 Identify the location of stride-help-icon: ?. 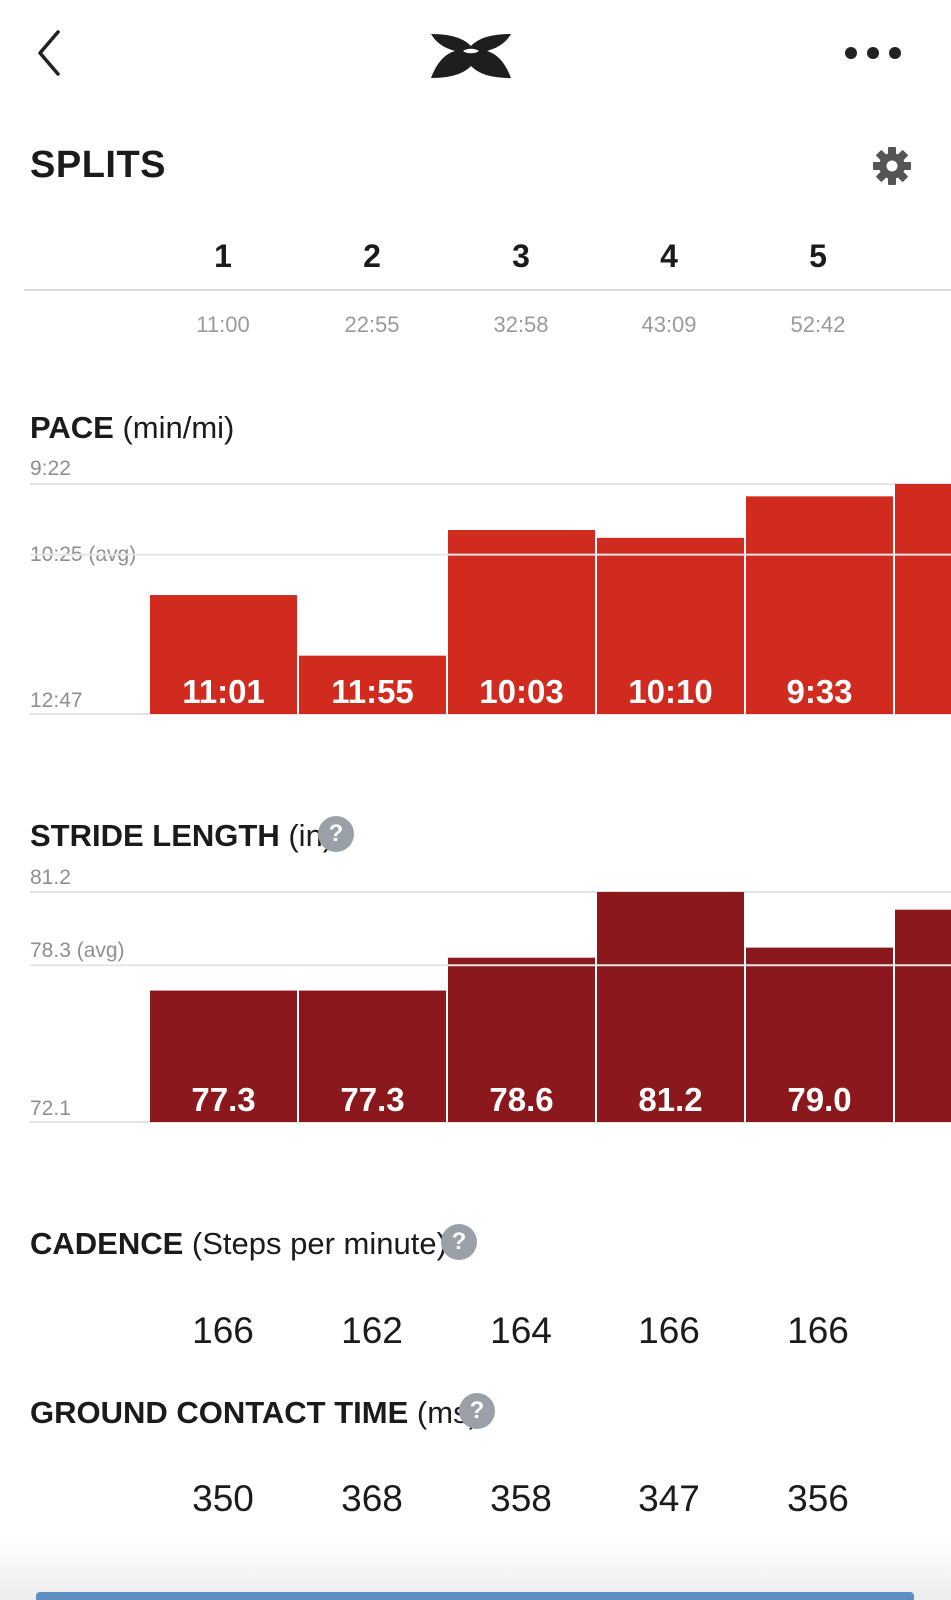
(336, 834).